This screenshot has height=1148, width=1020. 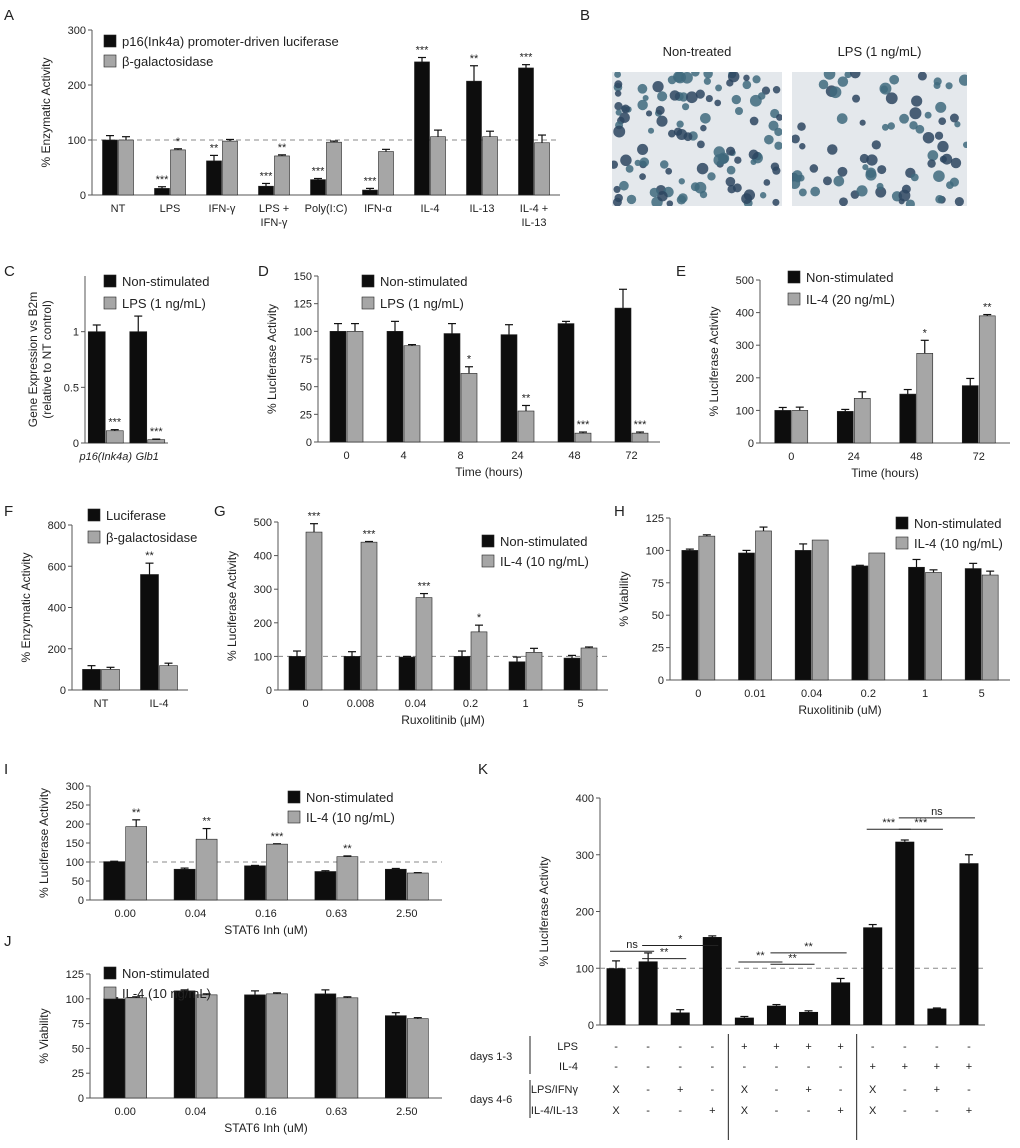 I want to click on table-row-label: IL-4/IL-13, so click(x=554, y=1111).